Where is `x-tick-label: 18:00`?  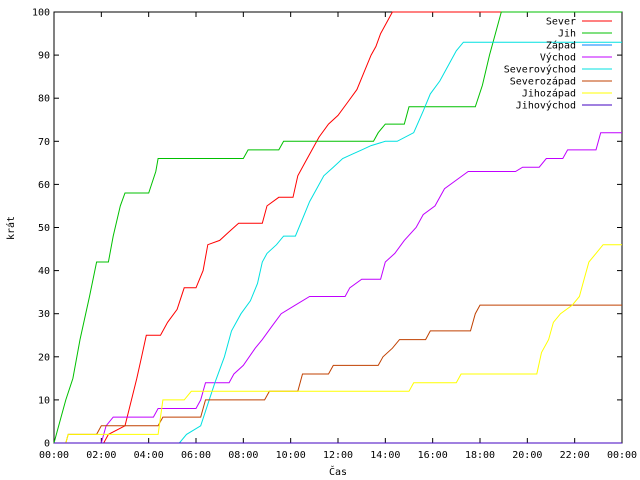
x-tick-label: 18:00 is located at coordinates (480, 455).